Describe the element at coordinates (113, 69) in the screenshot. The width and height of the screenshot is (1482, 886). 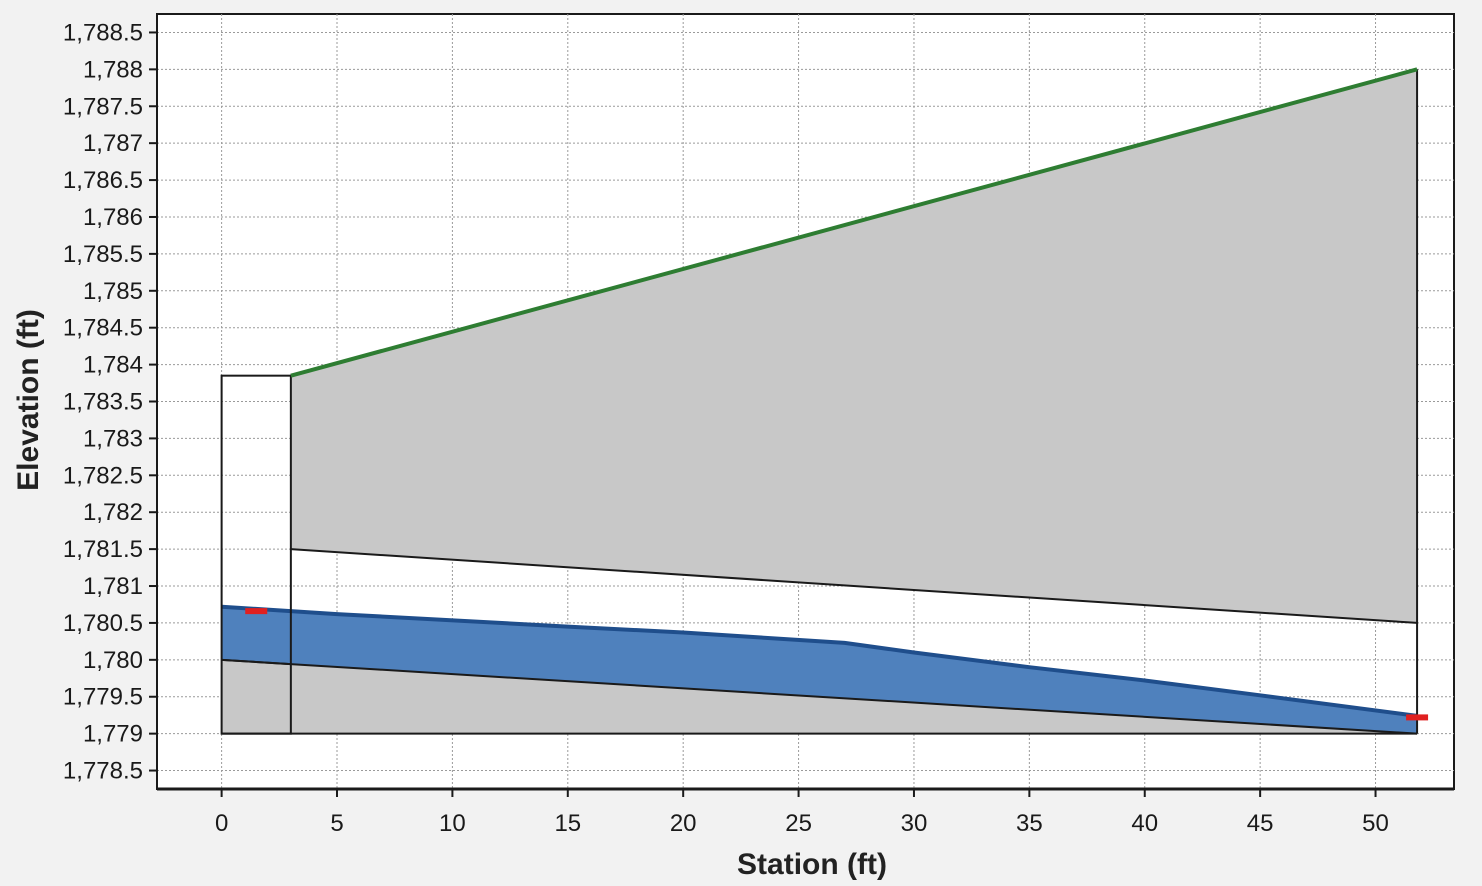
I see `y-tick-label: 1,788` at that location.